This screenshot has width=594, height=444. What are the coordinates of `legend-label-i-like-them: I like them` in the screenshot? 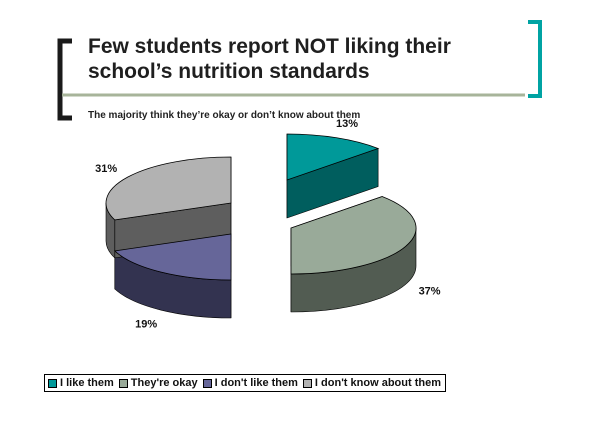 It's located at (87, 383).